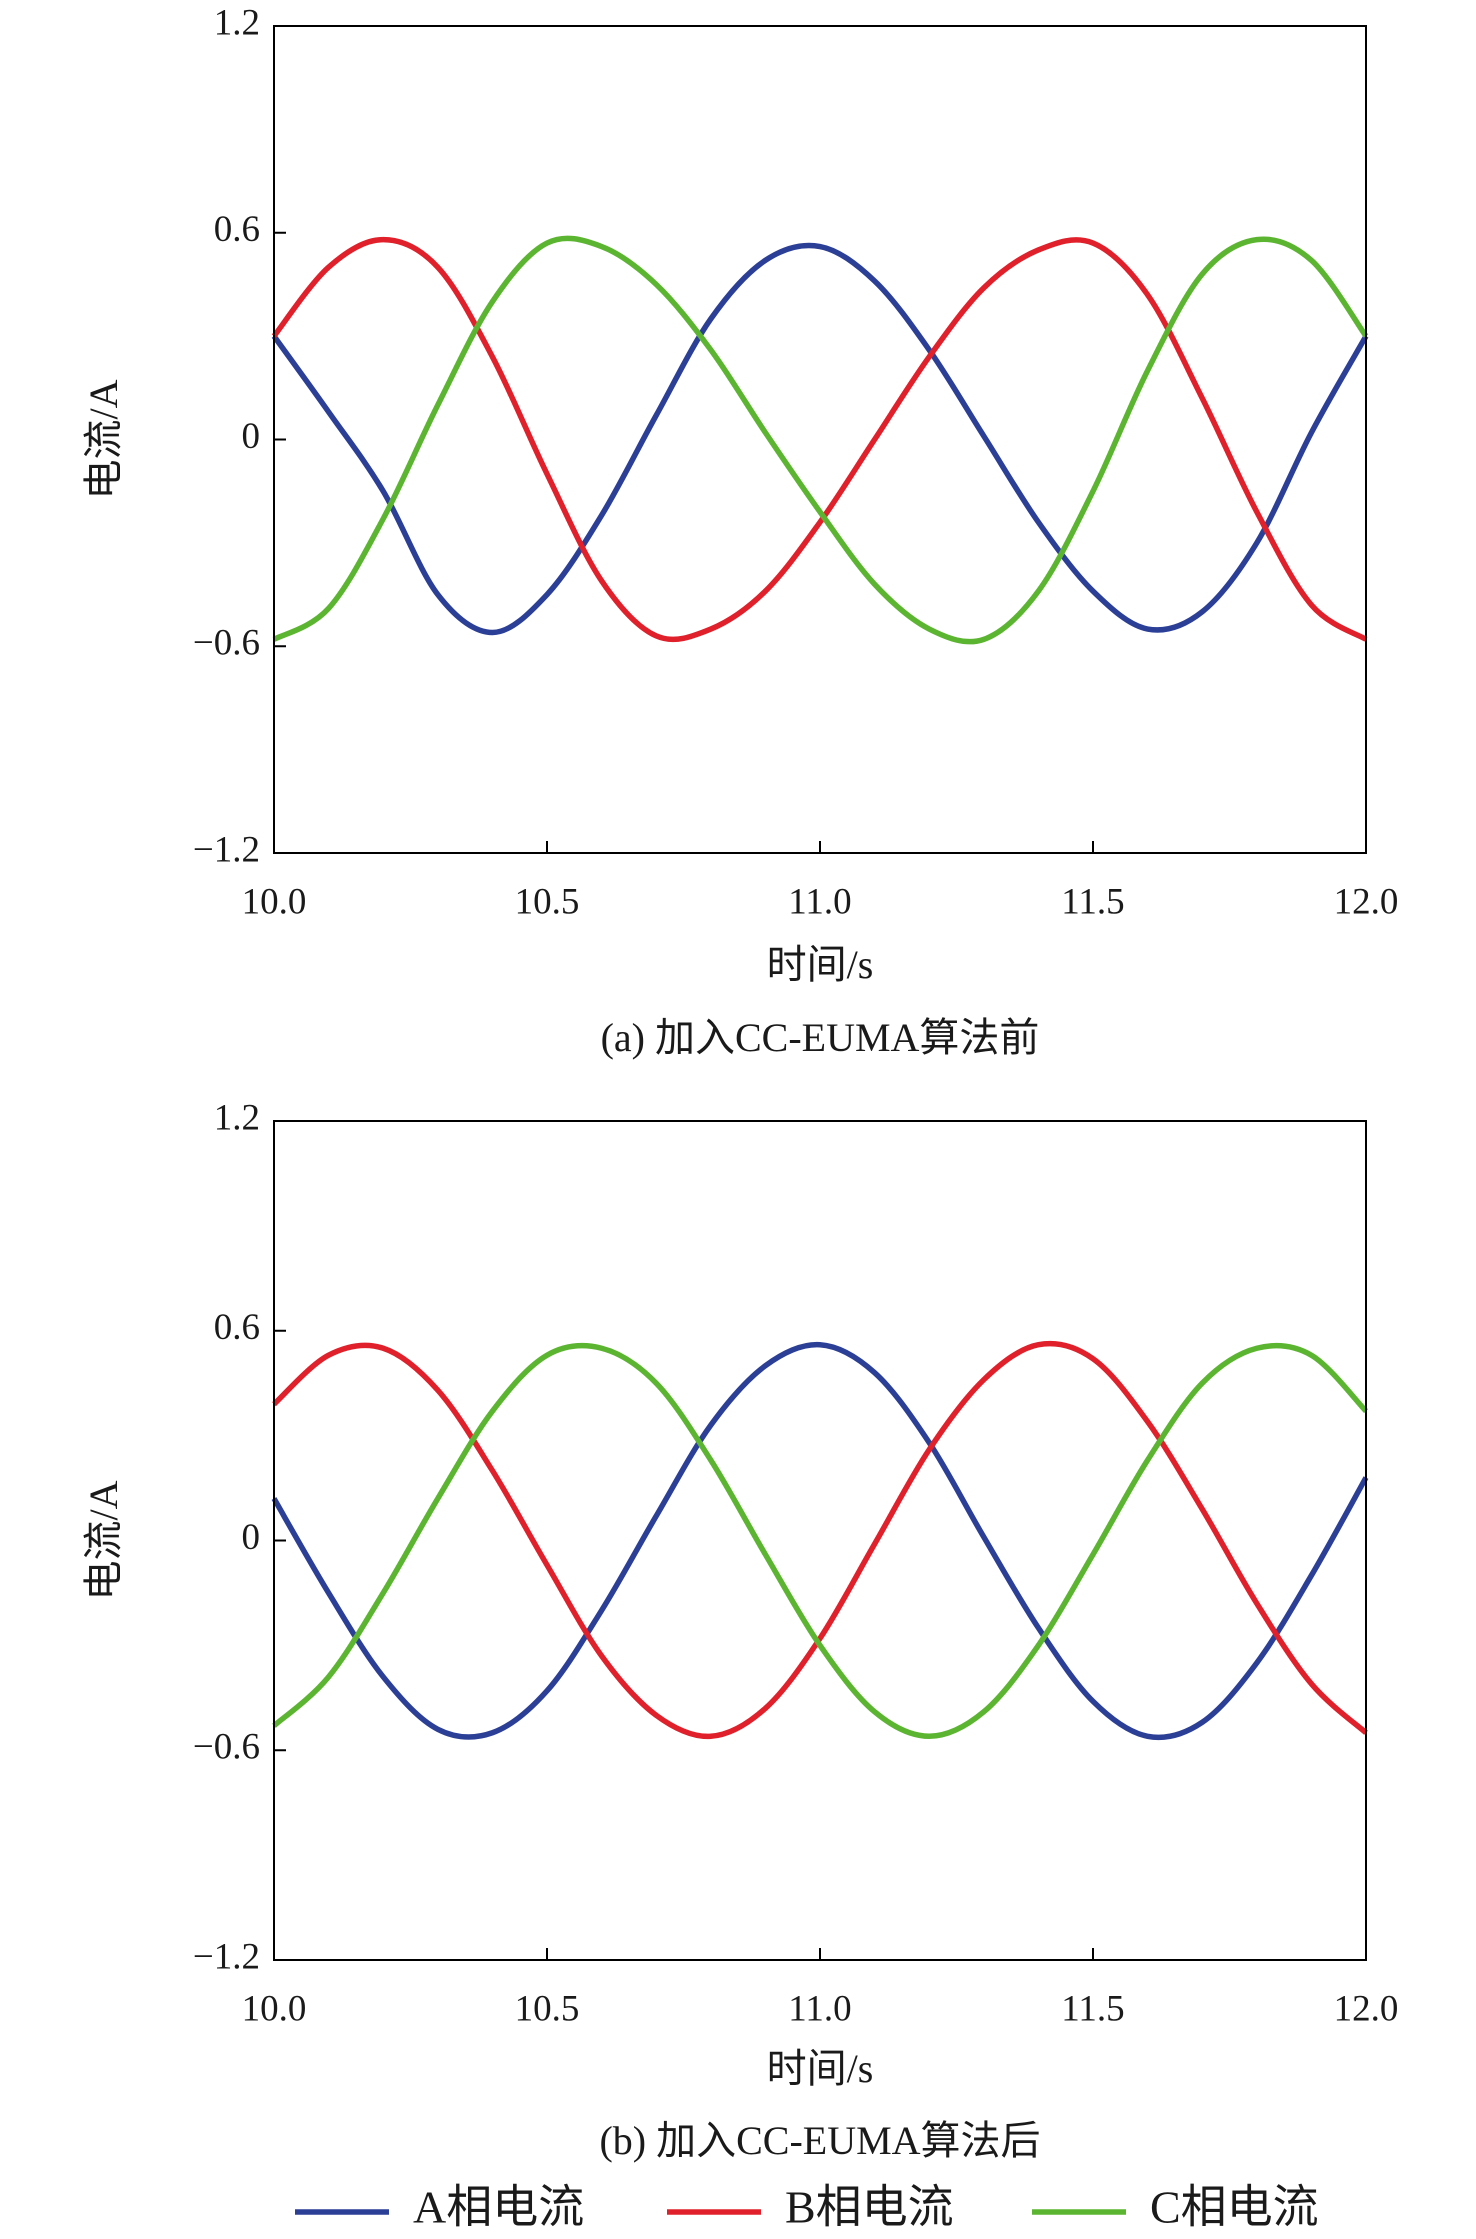 Image resolution: width=1476 pixels, height=2239 pixels. Describe the element at coordinates (1234, 2207) in the screenshot. I see `legend-label: C相电流` at that location.